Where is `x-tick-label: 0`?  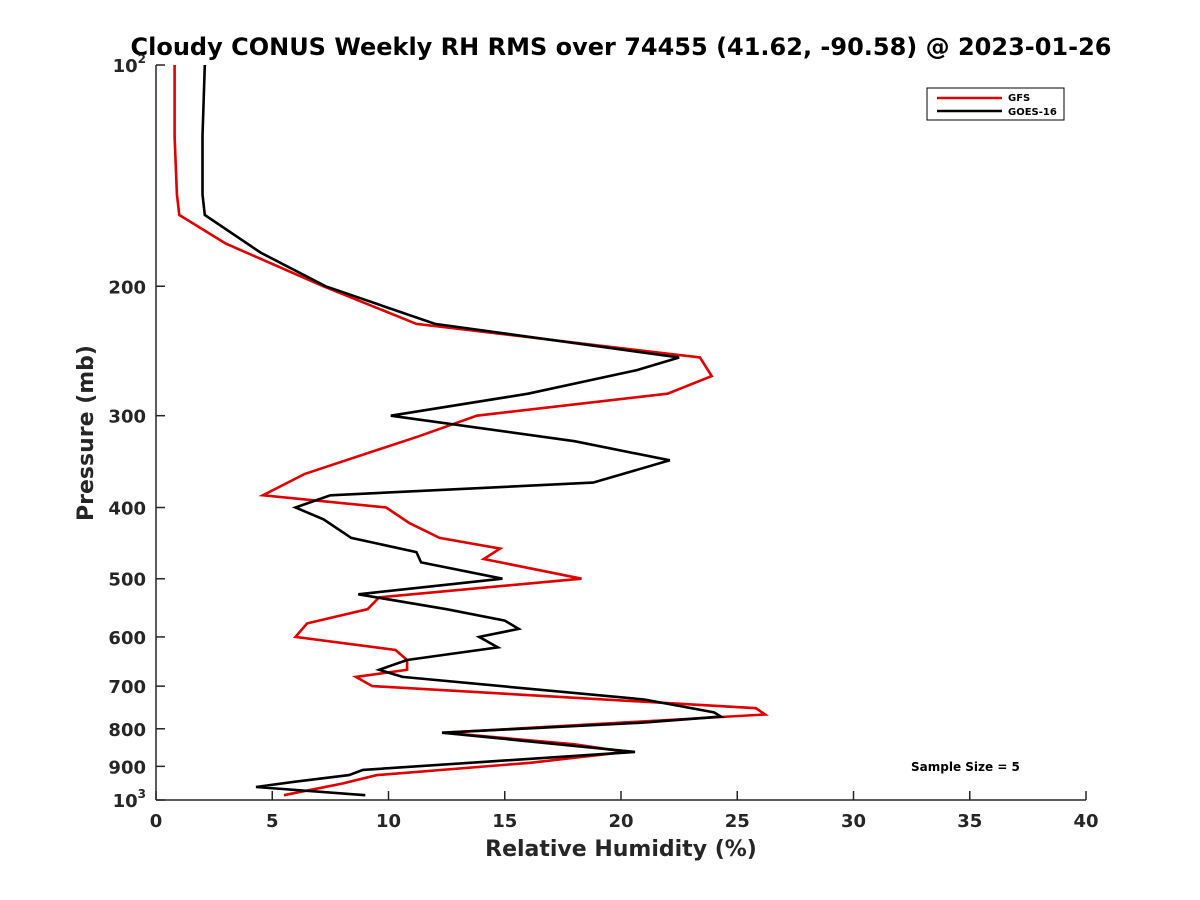 x-tick-label: 0 is located at coordinates (156, 821).